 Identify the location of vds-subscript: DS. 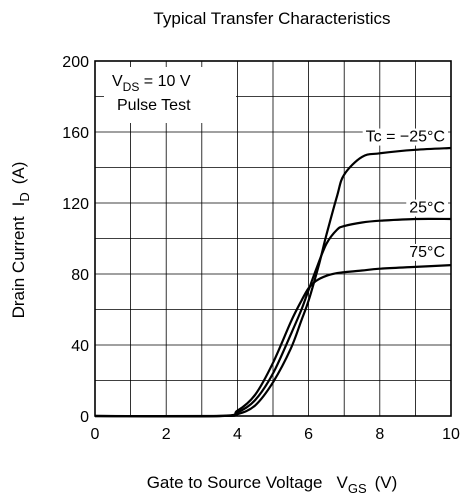
(131, 87).